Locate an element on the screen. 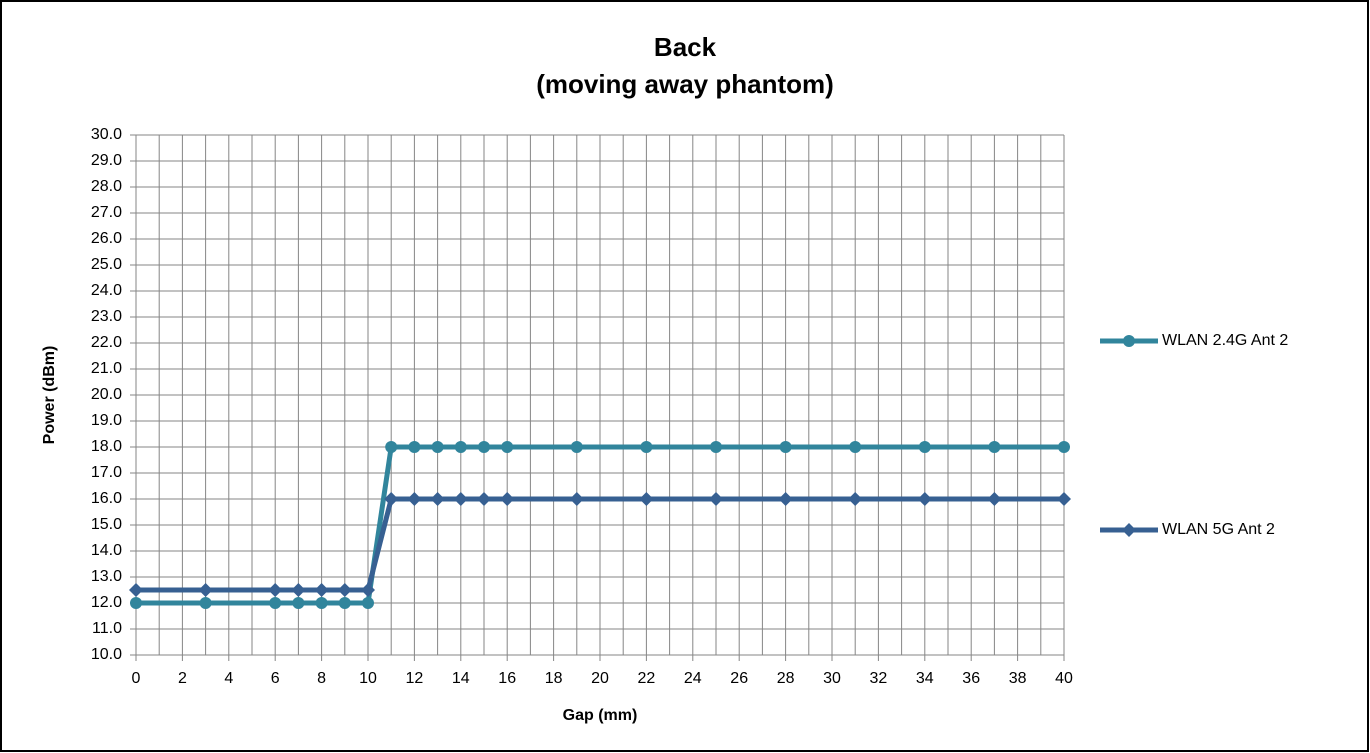 The image size is (1370, 753). y-tick-label: 18.0 is located at coordinates (106, 446).